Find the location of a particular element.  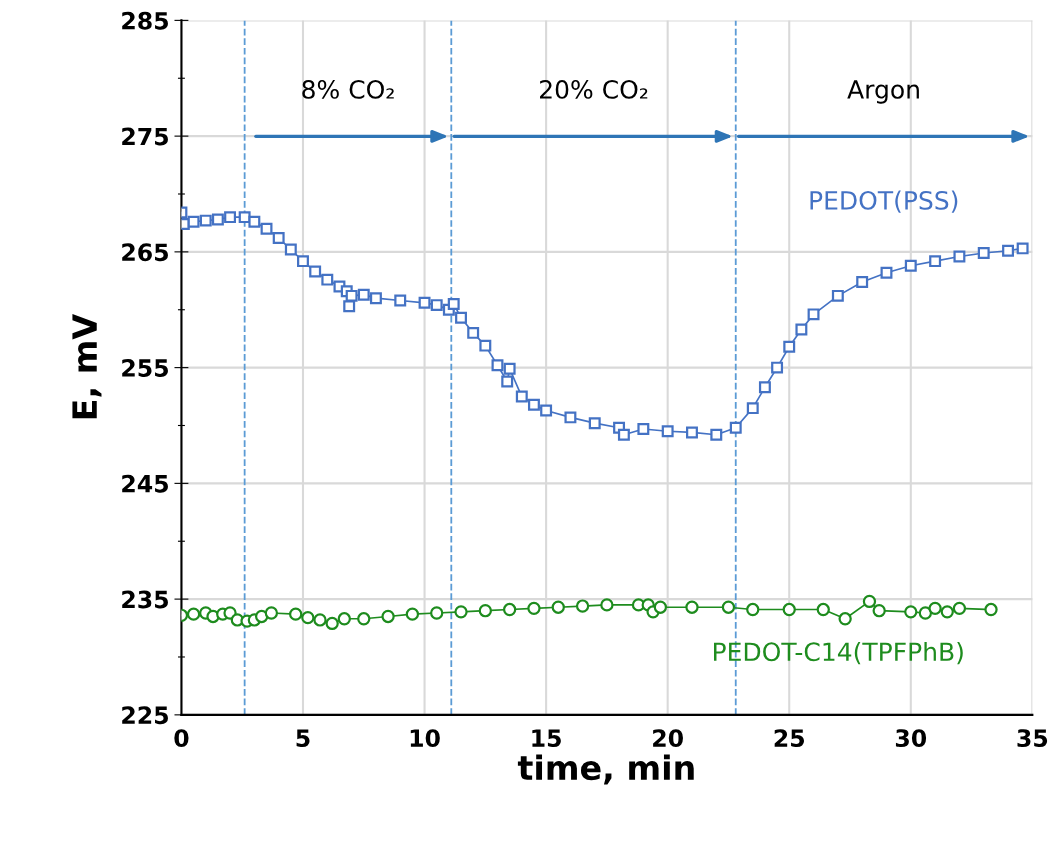

y-tick-label: 275 is located at coordinates (145, 136).